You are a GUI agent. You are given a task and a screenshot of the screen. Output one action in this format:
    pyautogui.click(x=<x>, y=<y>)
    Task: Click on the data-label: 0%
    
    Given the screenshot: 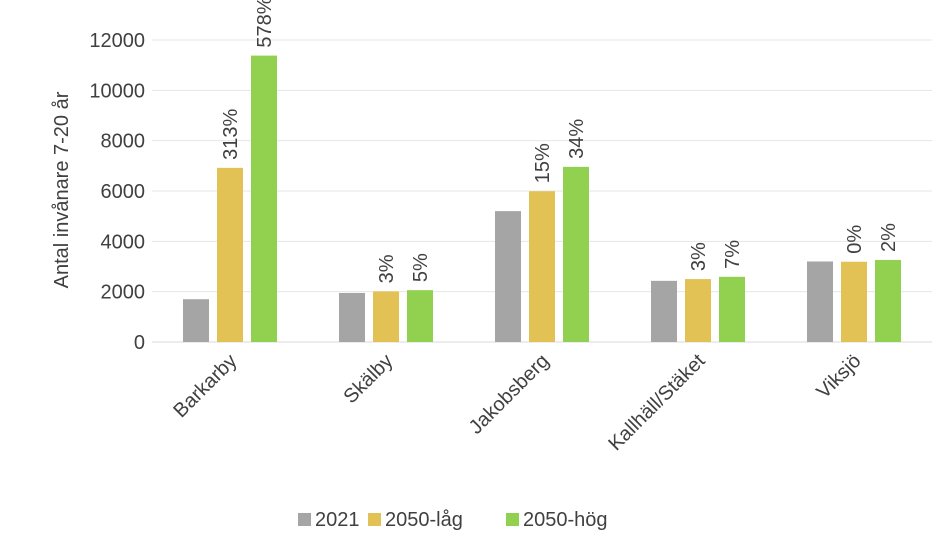 What is the action you would take?
    pyautogui.click(x=855, y=239)
    